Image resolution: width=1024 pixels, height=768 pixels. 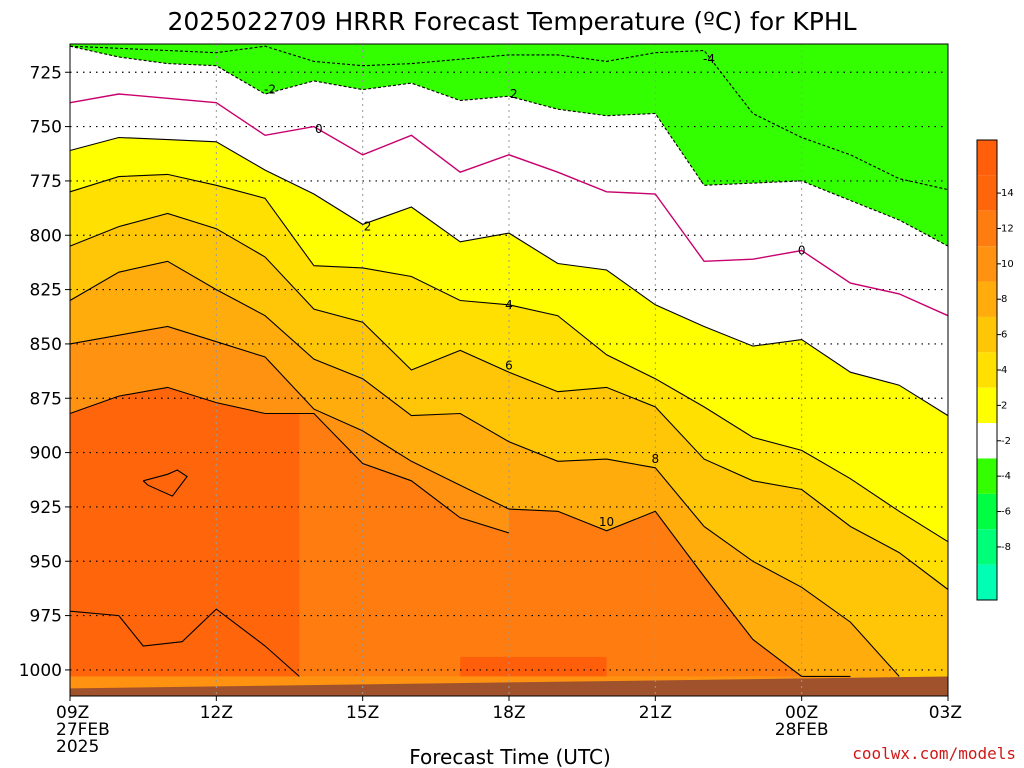 I want to click on colorbar-label: -8, so click(x=1006, y=547).